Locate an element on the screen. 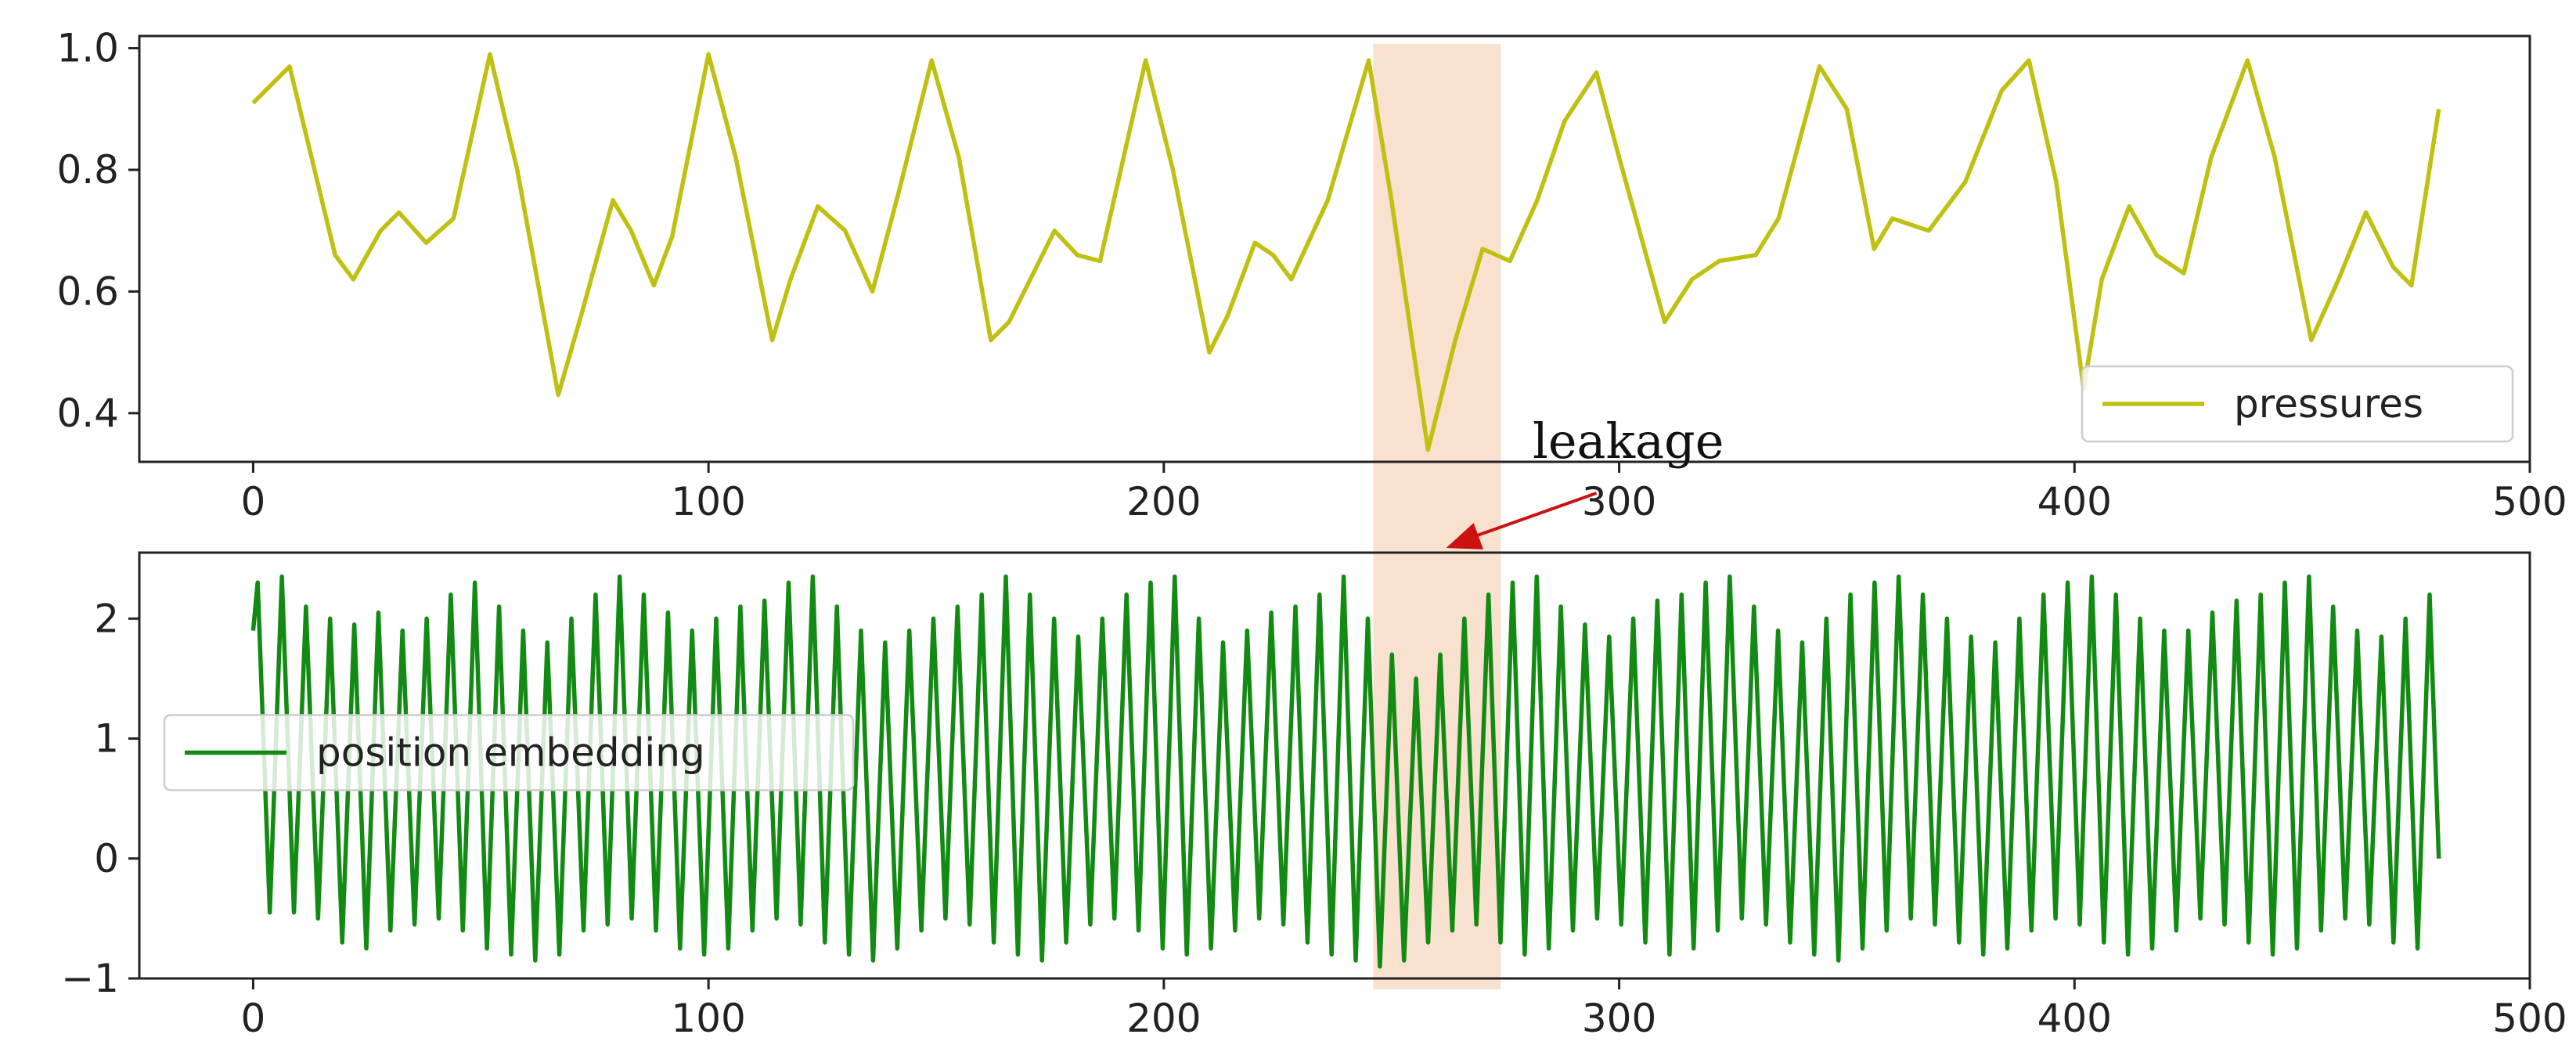 The height and width of the screenshot is (1063, 2576). y-tick-label: 0 is located at coordinates (106, 858).